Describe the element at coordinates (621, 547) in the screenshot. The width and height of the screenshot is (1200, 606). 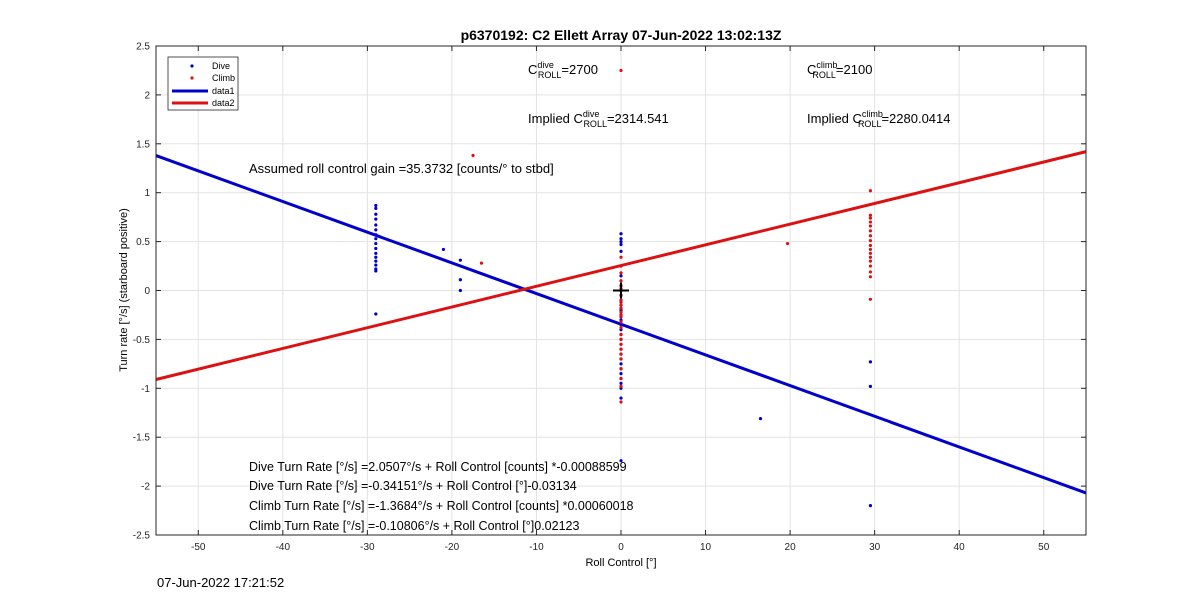
I see `x-tick-label: 0` at that location.